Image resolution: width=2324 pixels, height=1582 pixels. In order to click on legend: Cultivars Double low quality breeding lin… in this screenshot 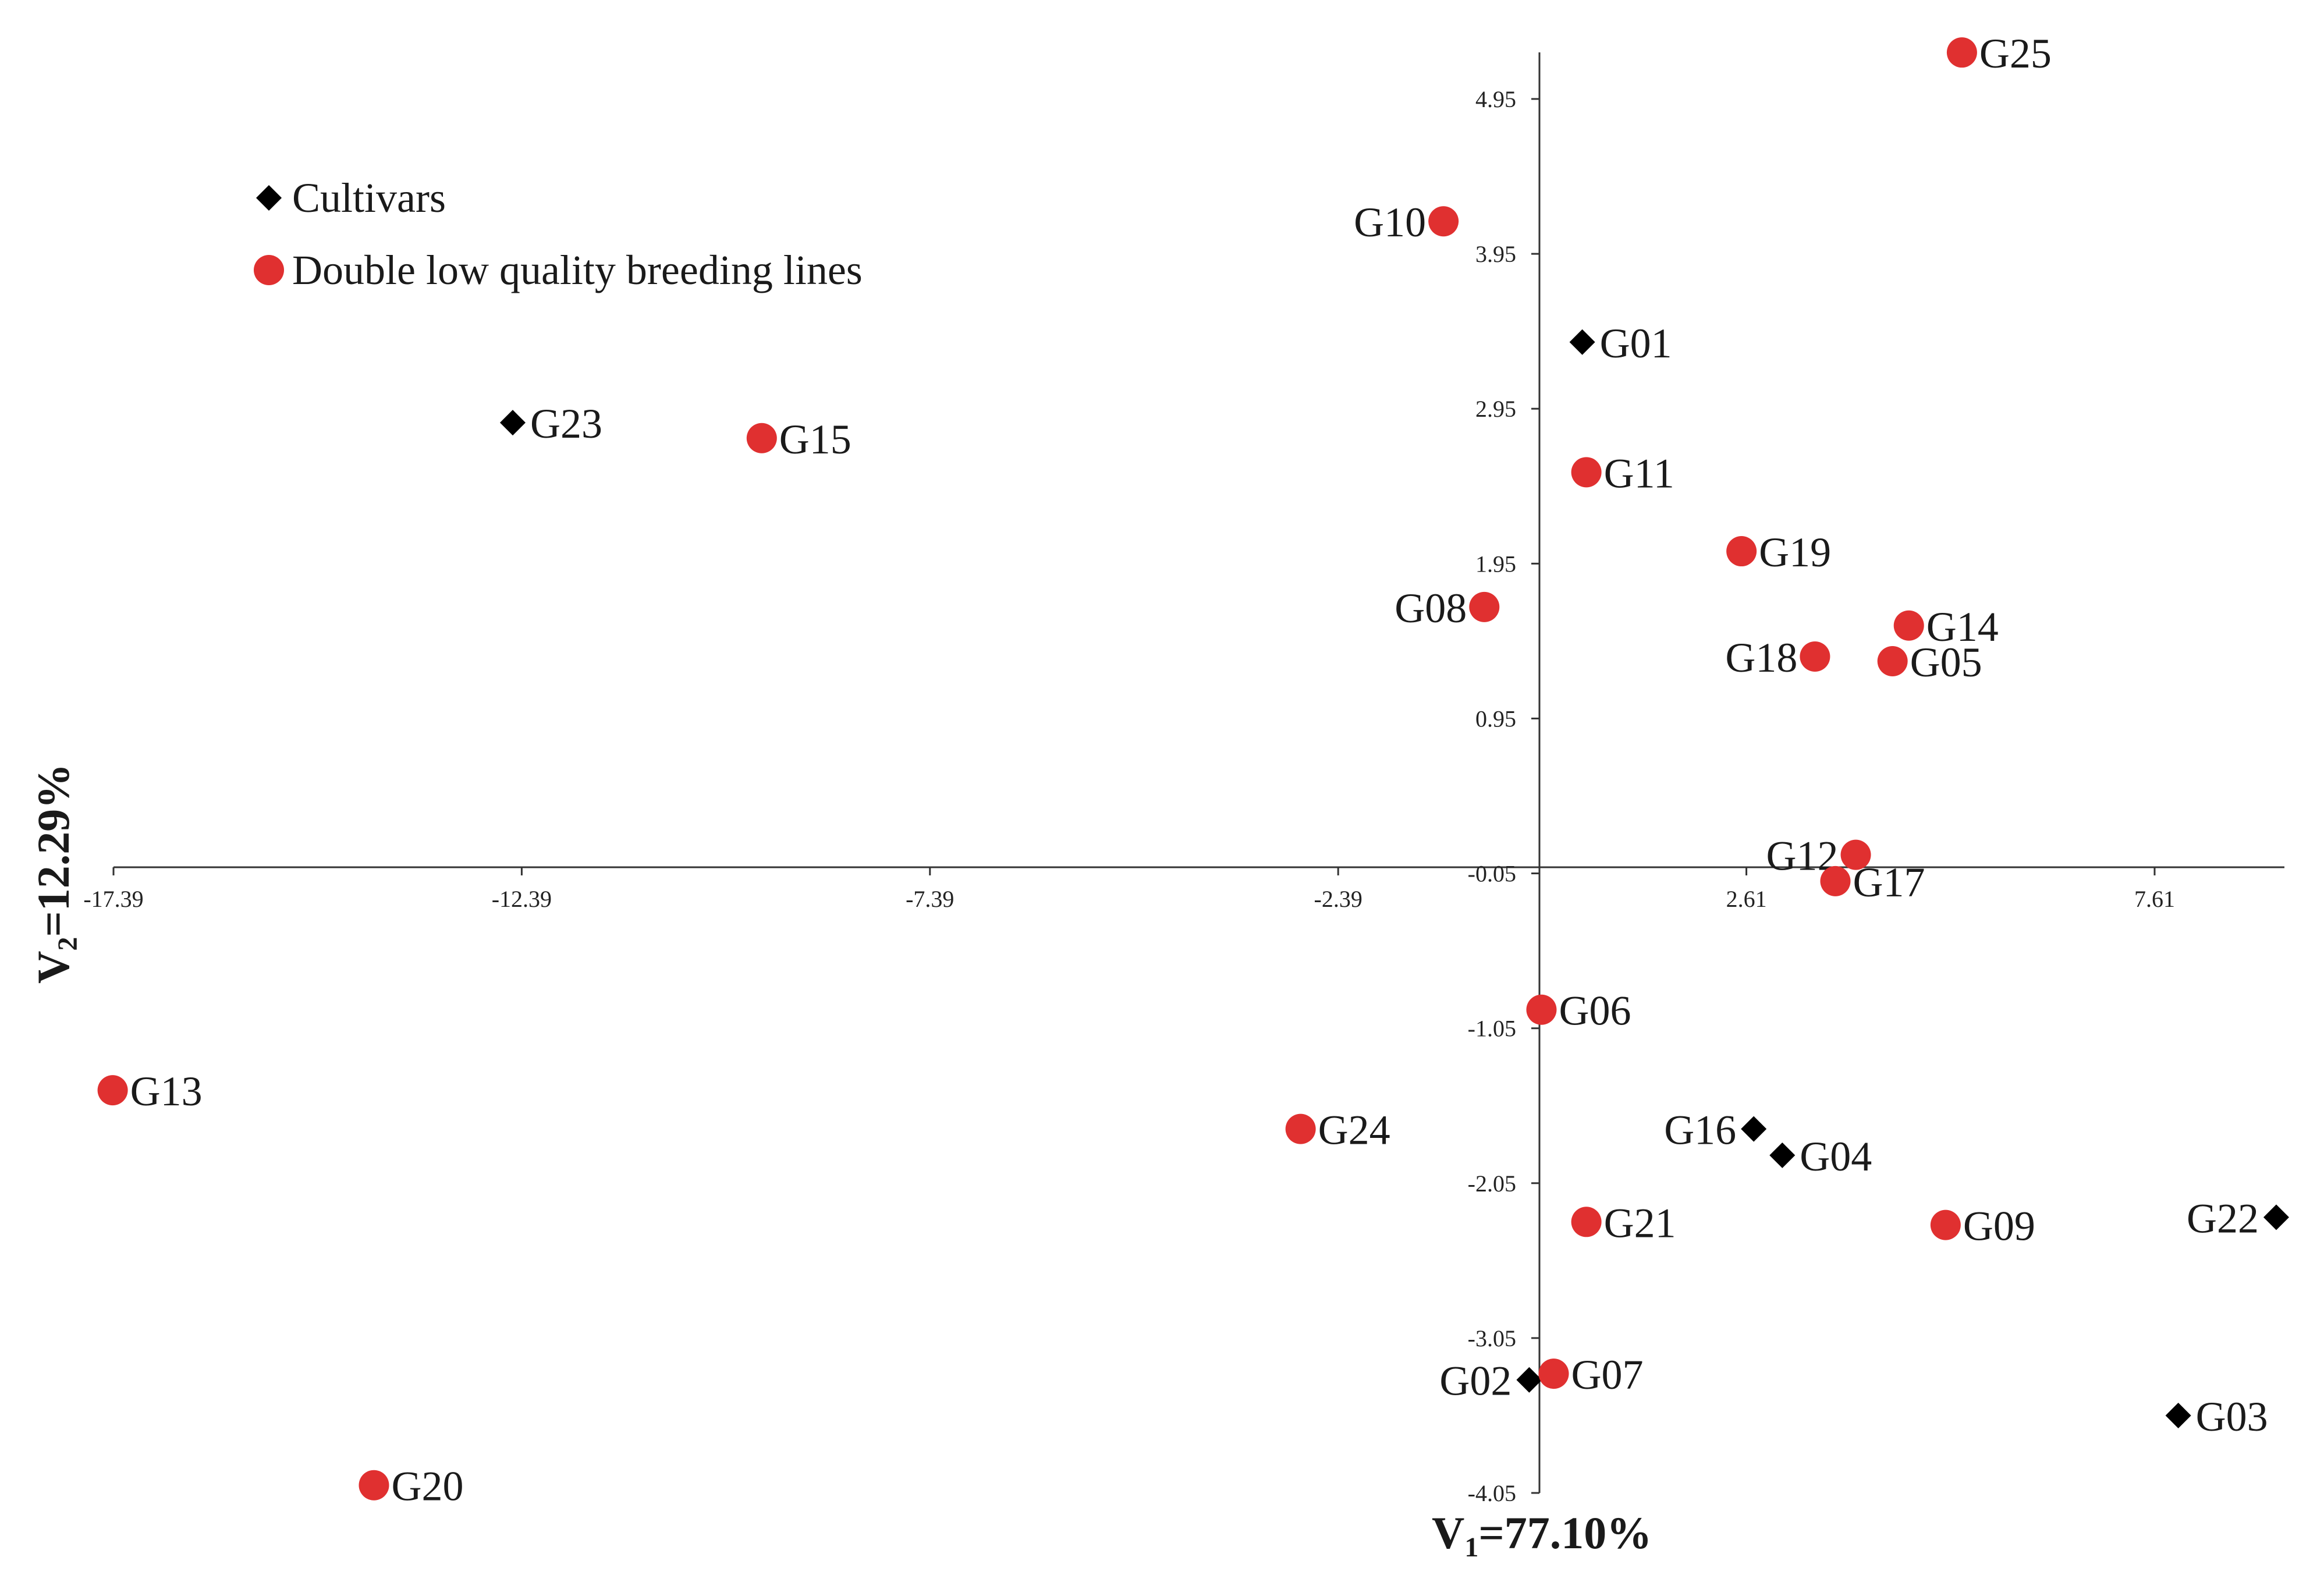, I will do `click(558, 234)`.